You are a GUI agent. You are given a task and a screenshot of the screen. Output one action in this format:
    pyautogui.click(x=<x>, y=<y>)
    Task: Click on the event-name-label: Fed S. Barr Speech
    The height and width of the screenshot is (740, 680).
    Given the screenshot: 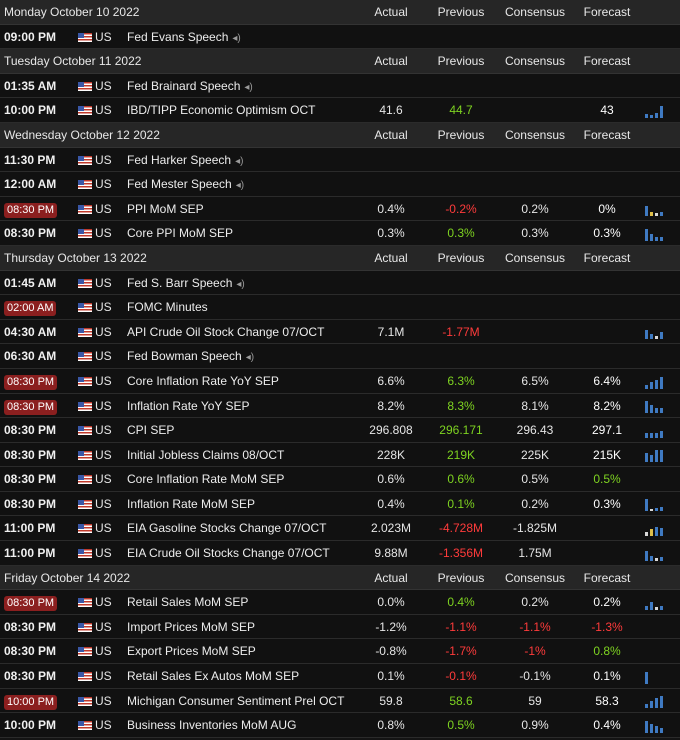 What is the action you would take?
    pyautogui.click(x=180, y=282)
    